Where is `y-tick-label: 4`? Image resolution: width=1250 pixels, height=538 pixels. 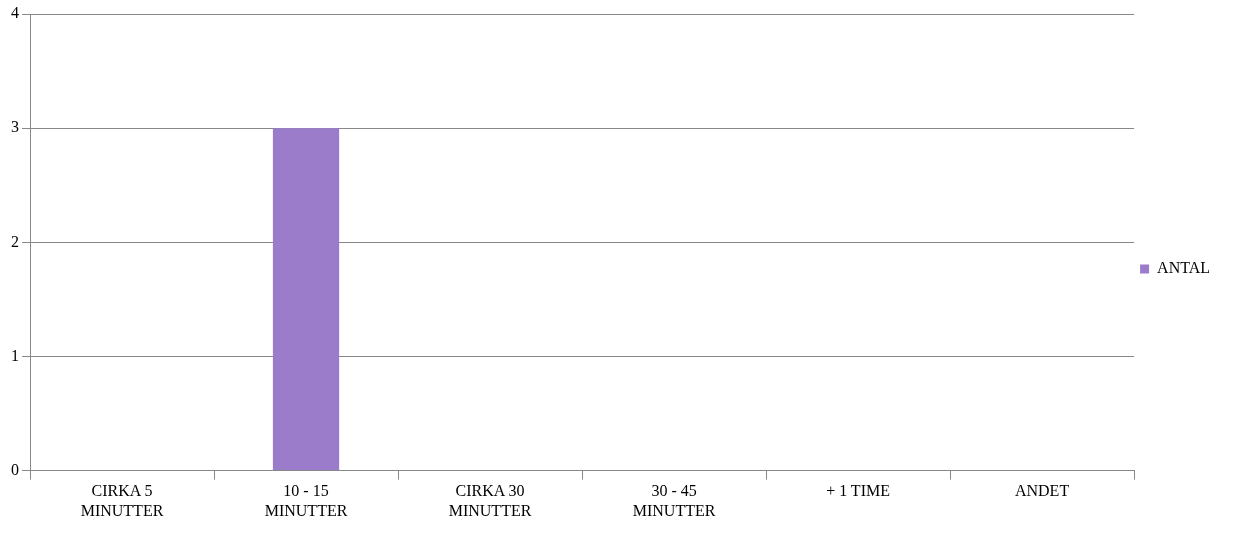
y-tick-label: 4 is located at coordinates (15, 13).